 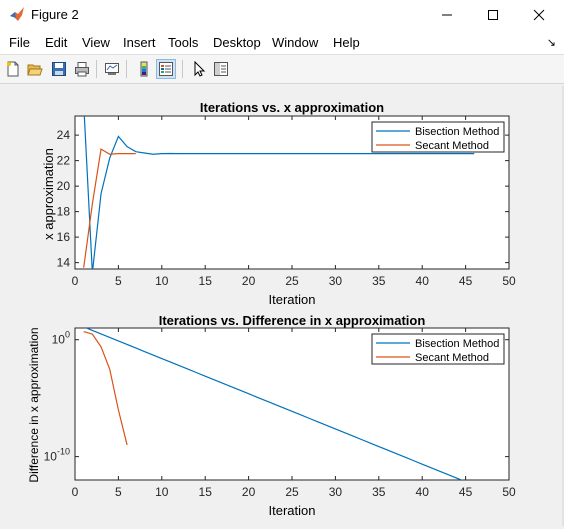 I want to click on minimize-icon, so click(x=447, y=15).